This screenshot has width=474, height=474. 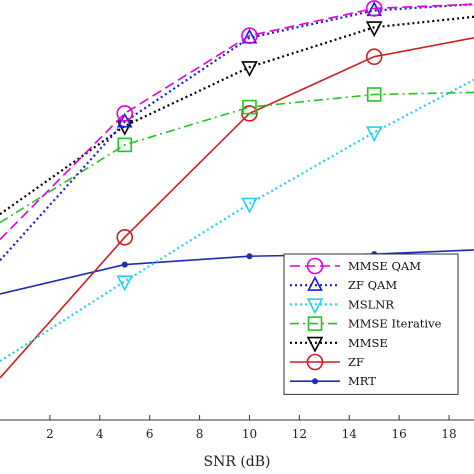 I want to click on x-tick-label: 6, so click(x=150, y=434).